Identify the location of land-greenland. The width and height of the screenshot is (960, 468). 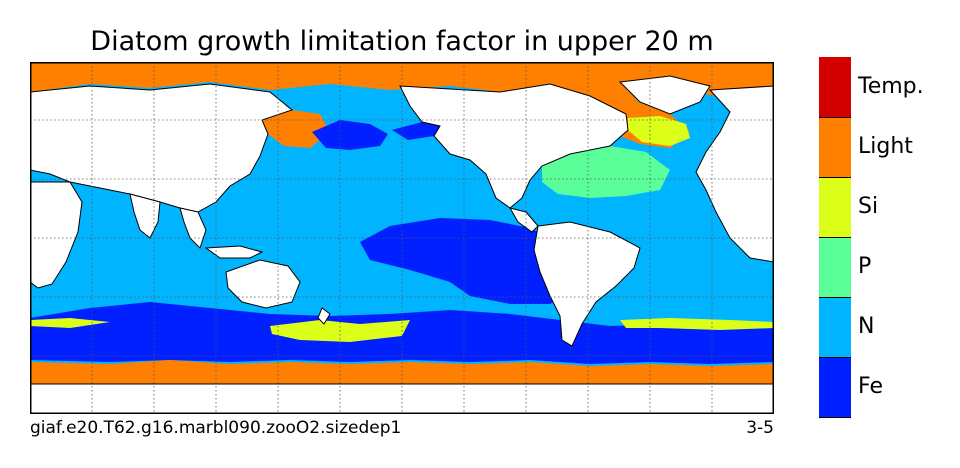
(664, 95).